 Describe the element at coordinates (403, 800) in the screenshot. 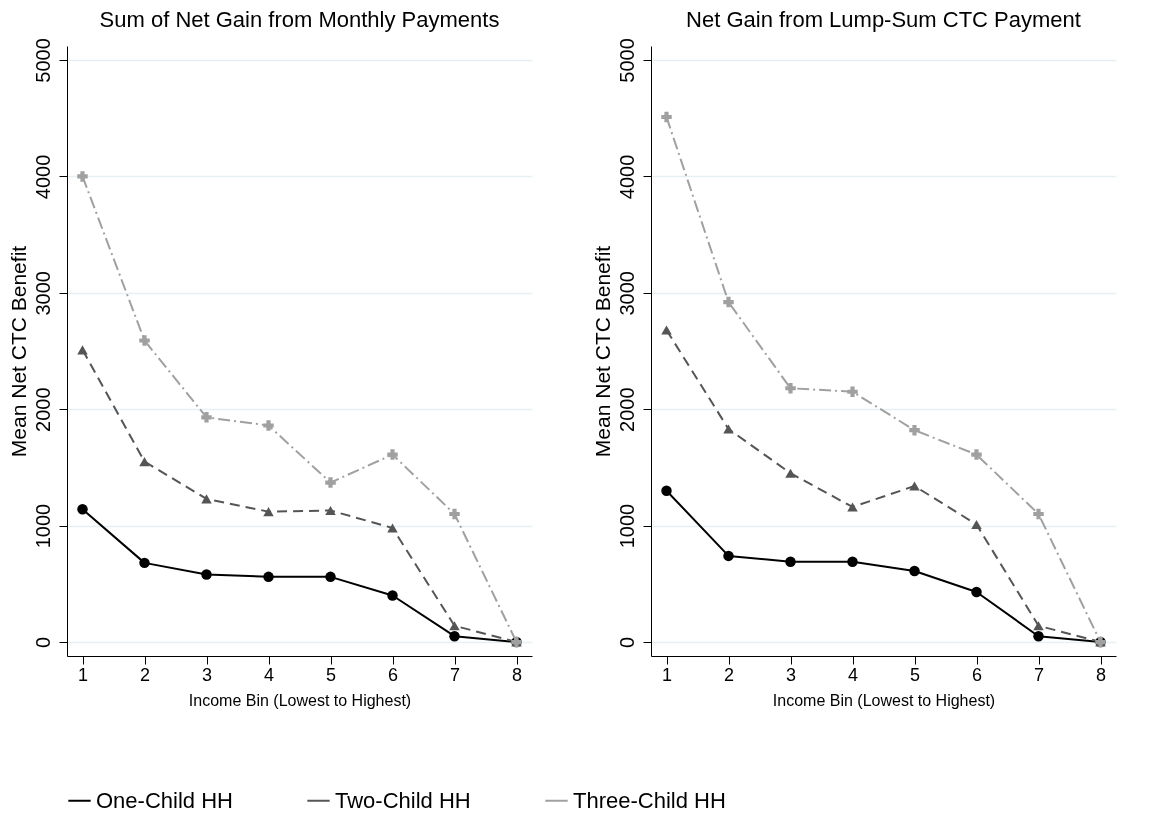

I see `legend-label: Two-Child HH` at that location.